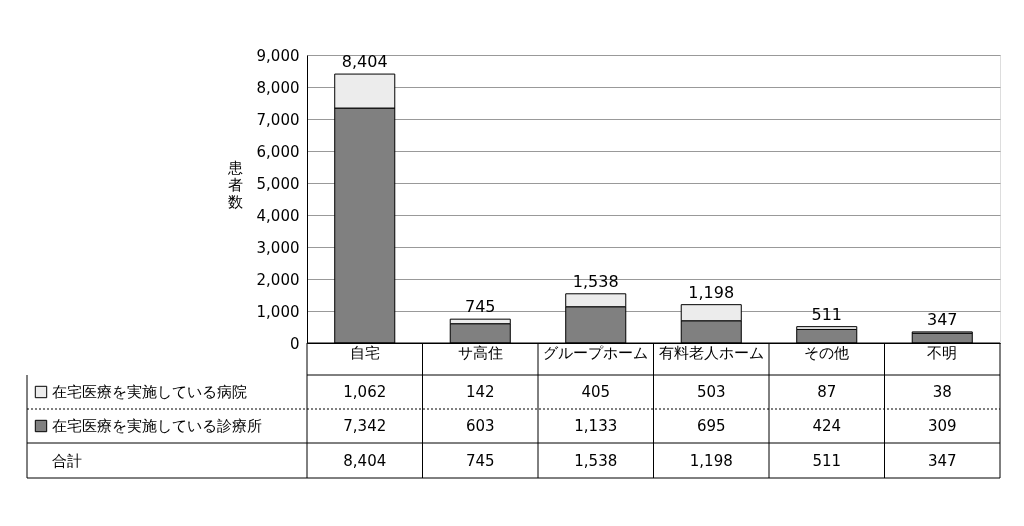 This screenshot has height=526, width=1024. I want to click on text: 347, so click(942, 460).